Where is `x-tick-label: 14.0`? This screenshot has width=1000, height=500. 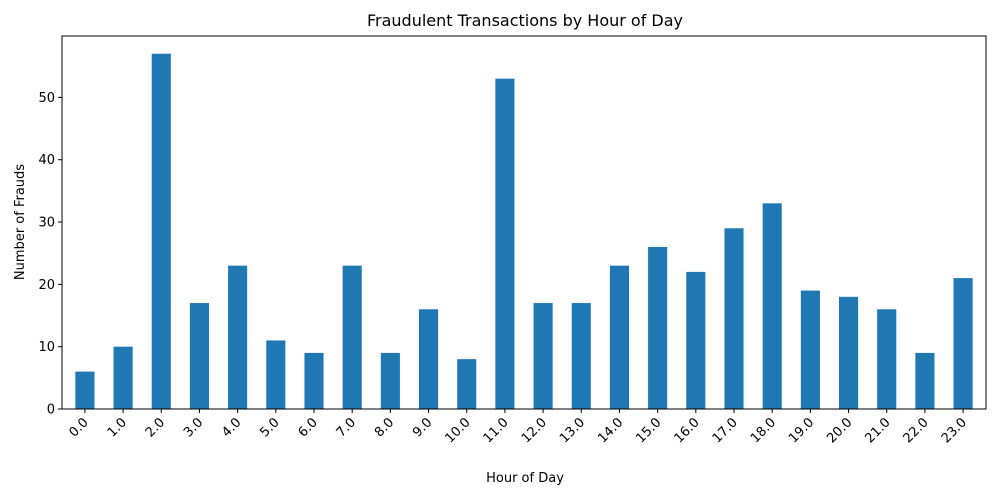
x-tick-label: 14.0 is located at coordinates (610, 430).